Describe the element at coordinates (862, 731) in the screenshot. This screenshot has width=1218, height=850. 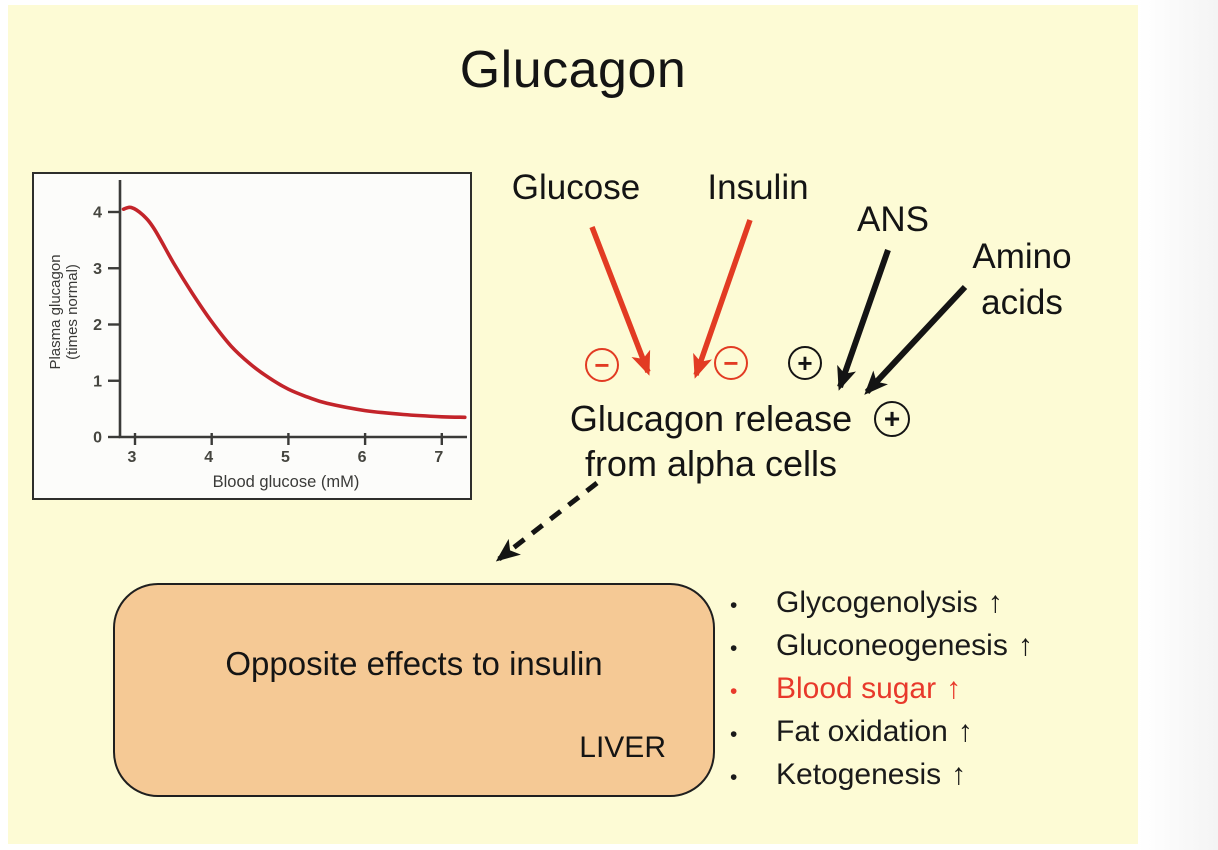
I see `effect-label: Fat oxidation` at that location.